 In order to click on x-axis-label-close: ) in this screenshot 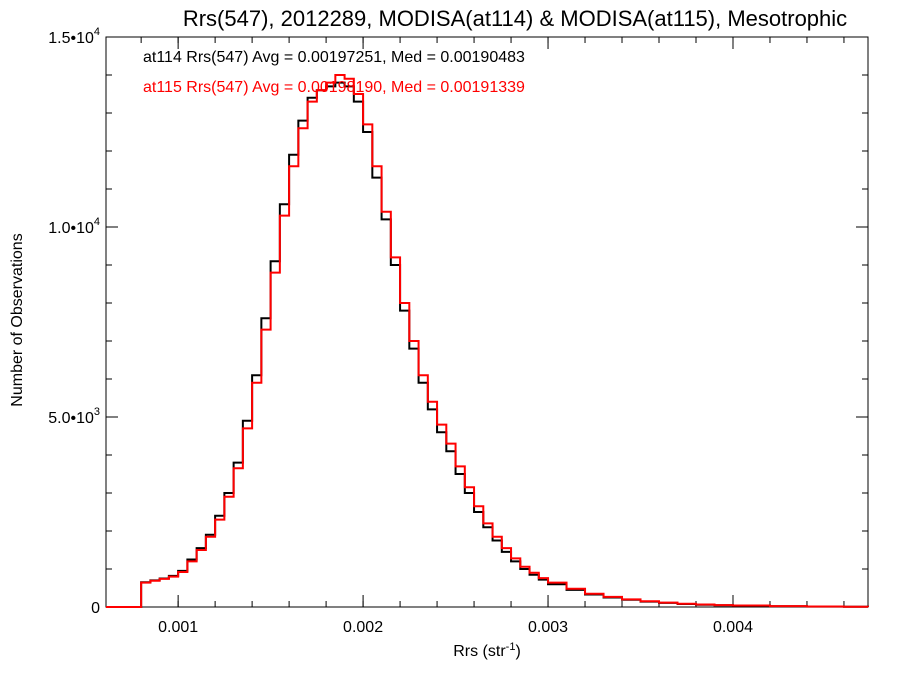, I will do `click(517, 651)`.